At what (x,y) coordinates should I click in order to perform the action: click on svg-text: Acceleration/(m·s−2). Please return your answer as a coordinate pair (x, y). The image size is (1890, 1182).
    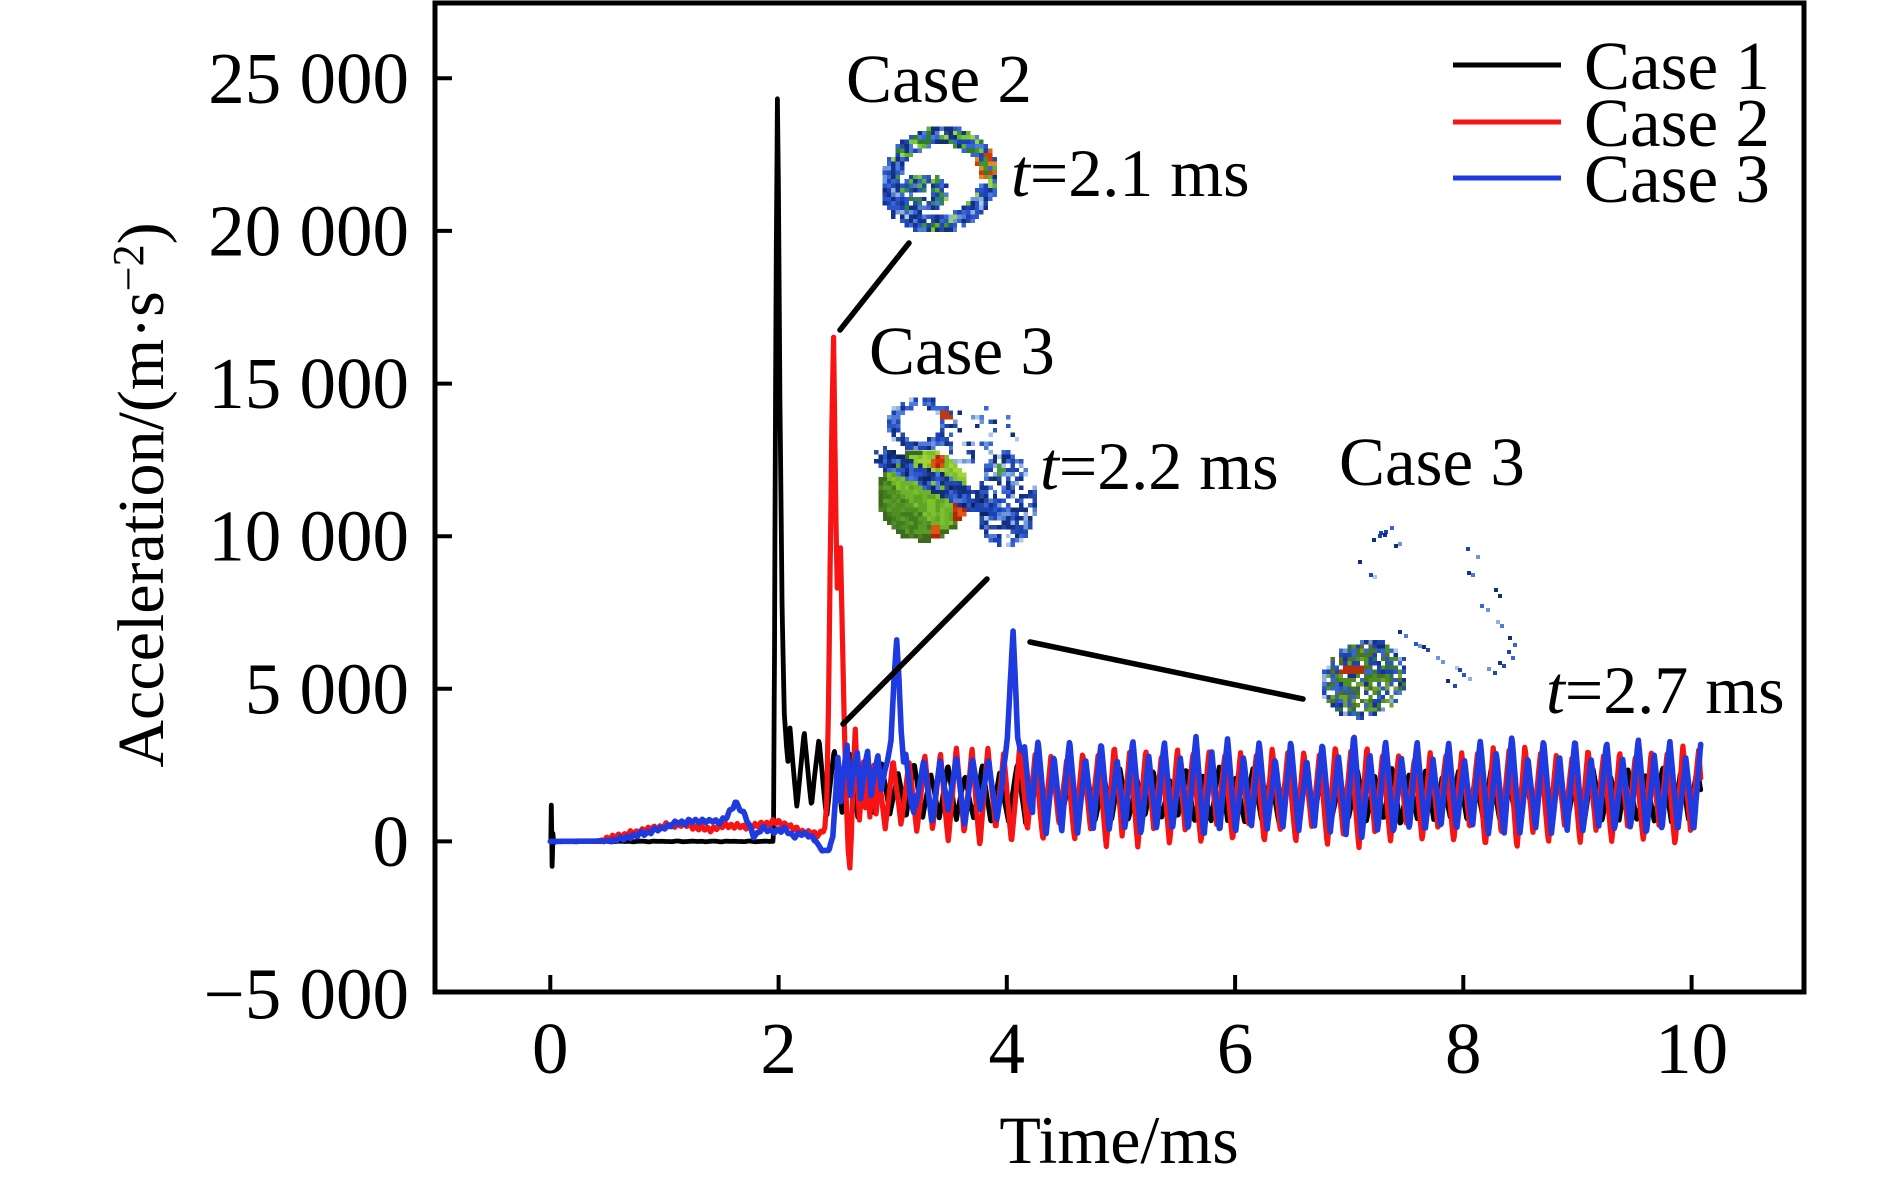
    Looking at the image, I should click on (141, 494).